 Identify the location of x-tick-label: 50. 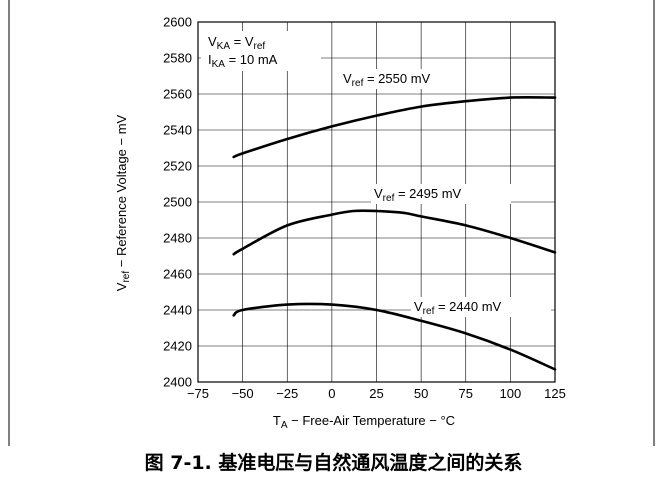
(421, 393).